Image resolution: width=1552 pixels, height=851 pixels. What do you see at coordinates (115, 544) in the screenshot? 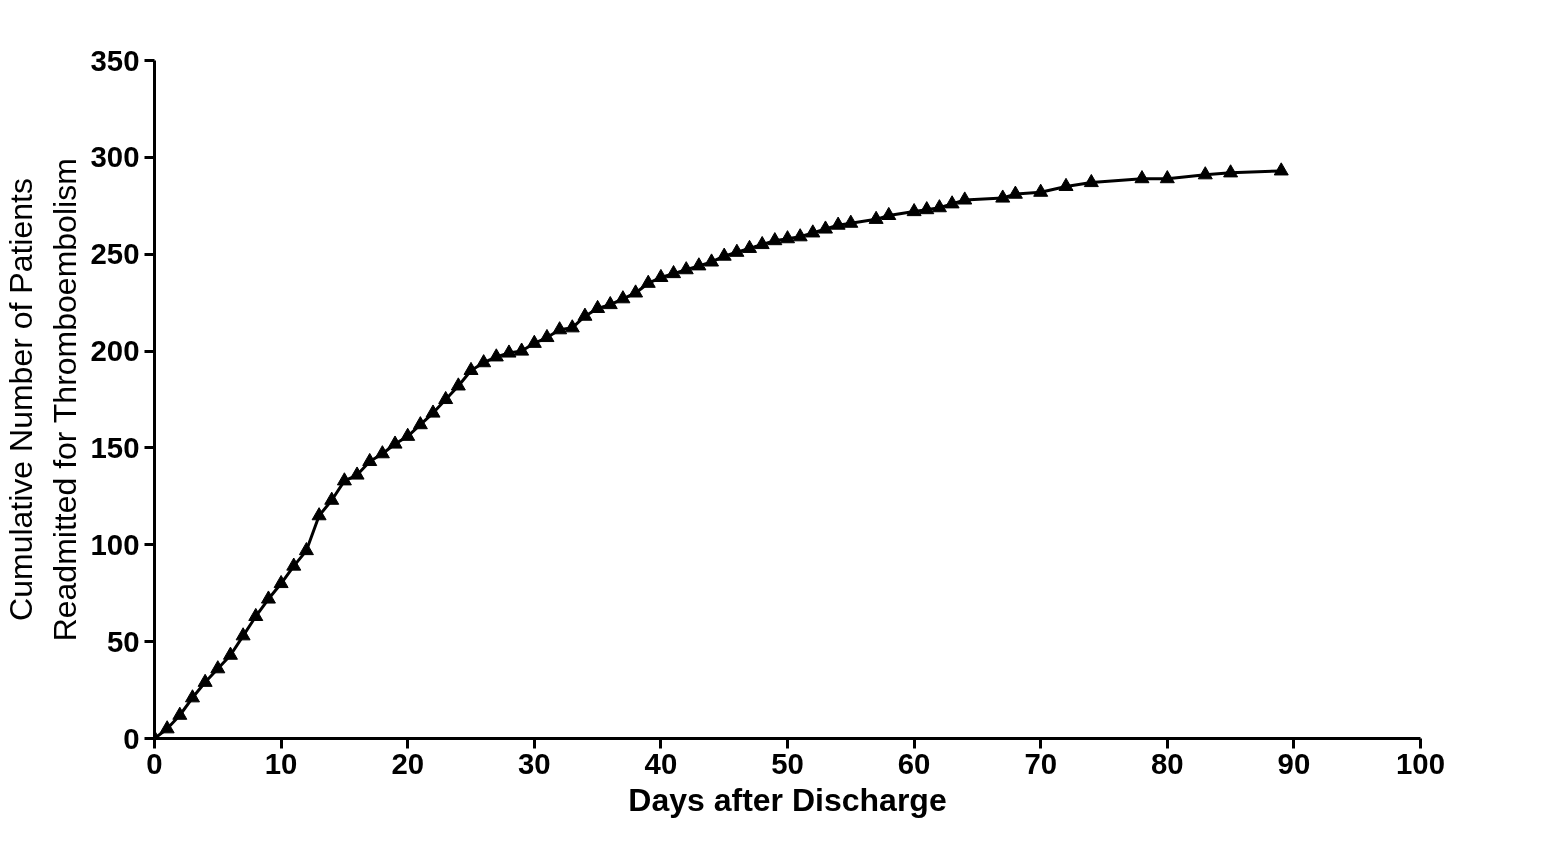
I see `y-tick-label: 100` at bounding box center [115, 544].